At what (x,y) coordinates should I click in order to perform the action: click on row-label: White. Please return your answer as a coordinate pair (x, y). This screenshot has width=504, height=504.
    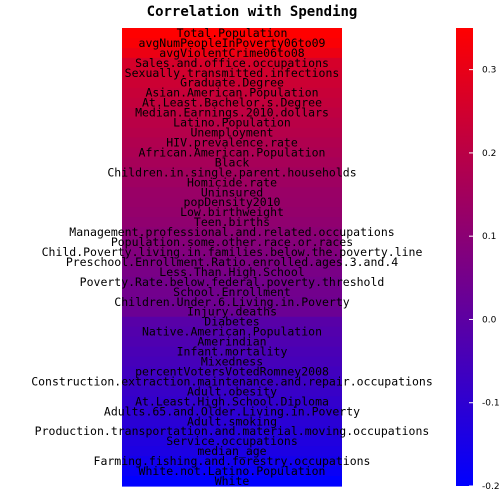
    Looking at the image, I should click on (232, 481).